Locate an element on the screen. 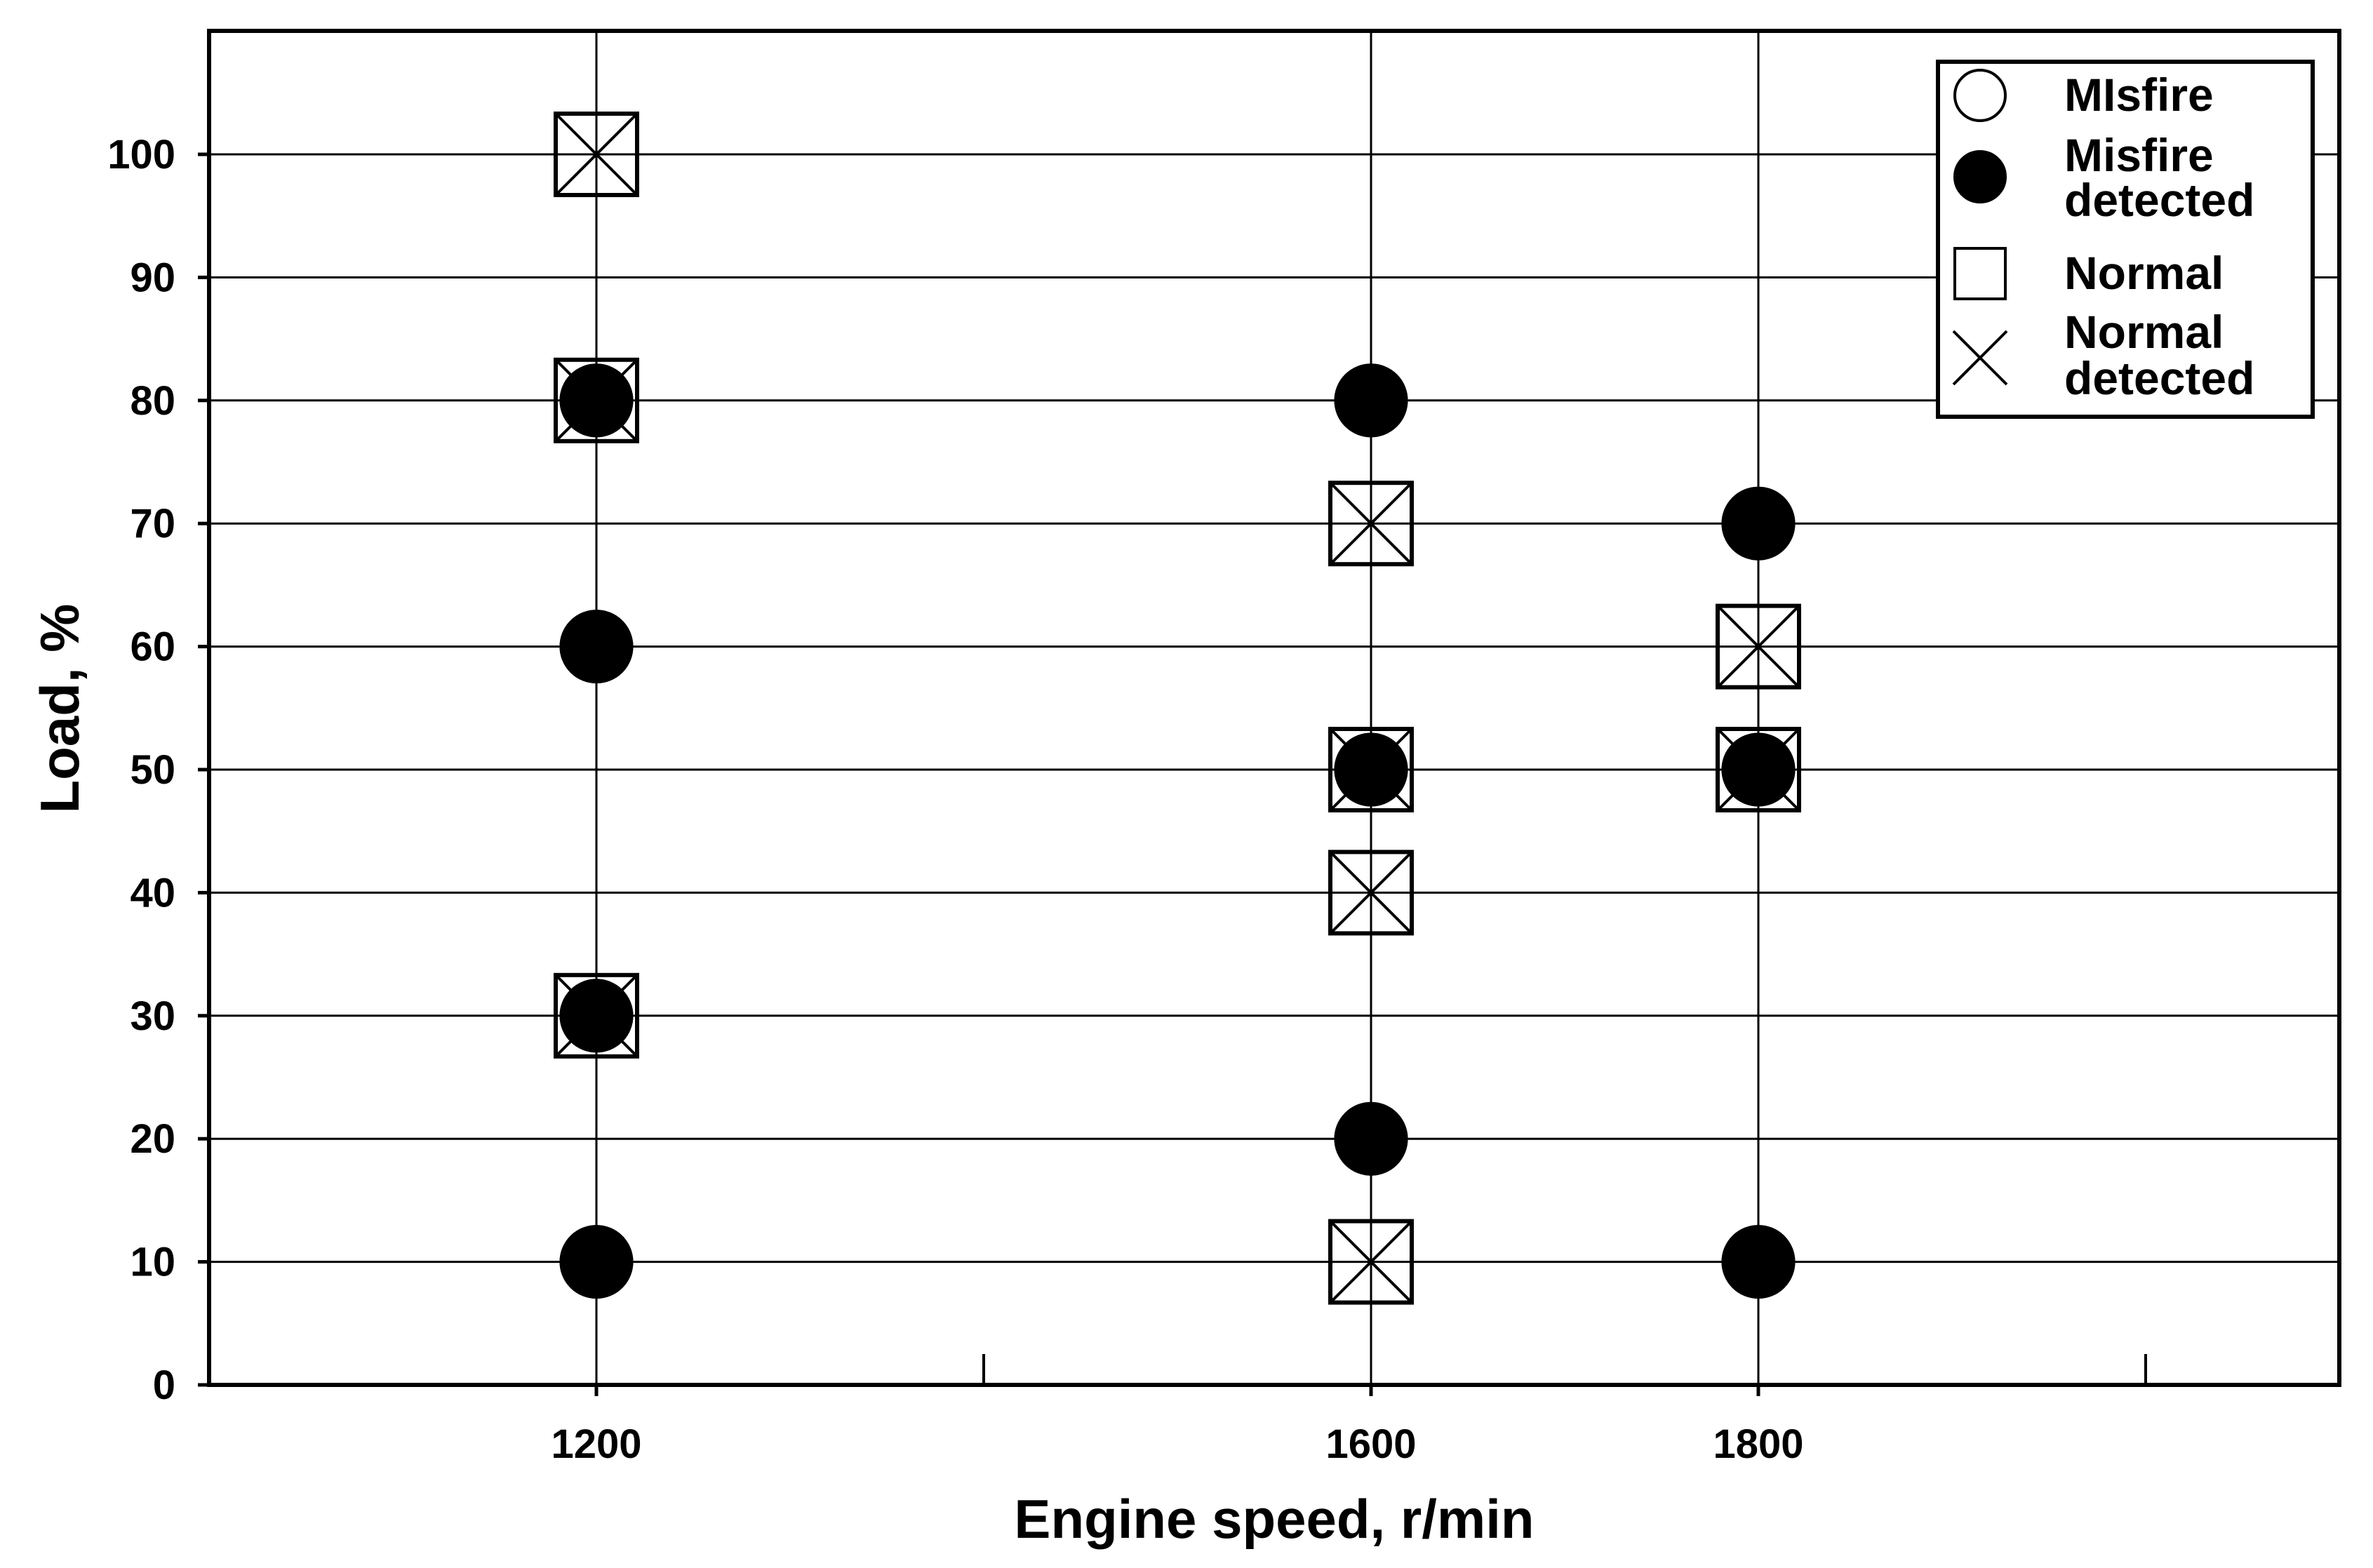  y-tick-label: 70 is located at coordinates (153, 524).